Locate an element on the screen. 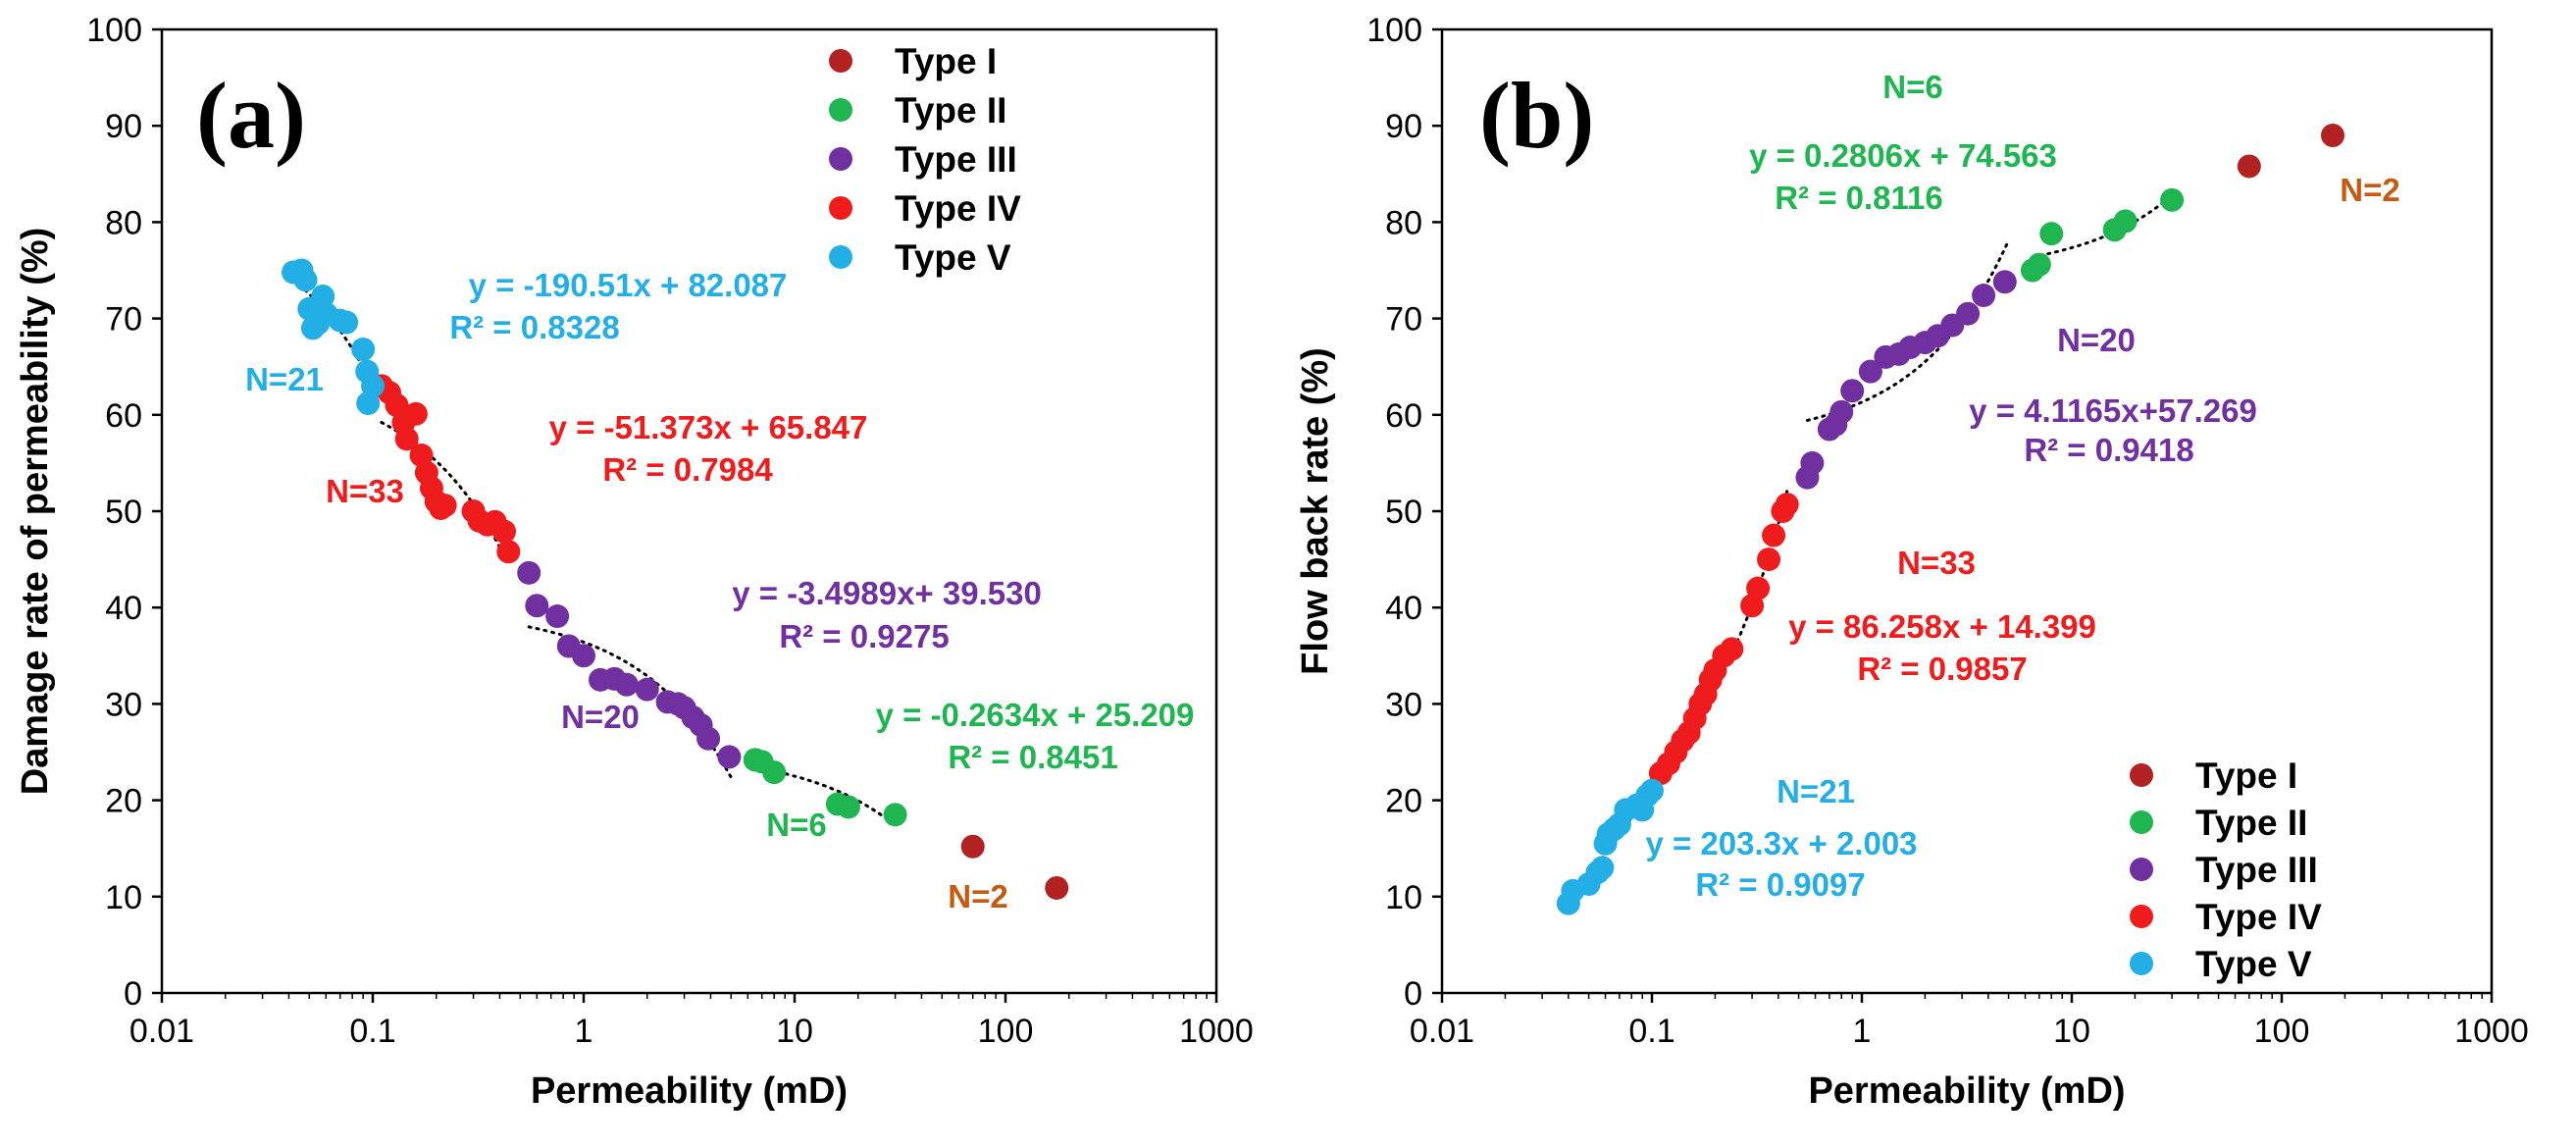 The height and width of the screenshot is (1148, 2576). y-tick-label: 40 is located at coordinates (1403, 608).